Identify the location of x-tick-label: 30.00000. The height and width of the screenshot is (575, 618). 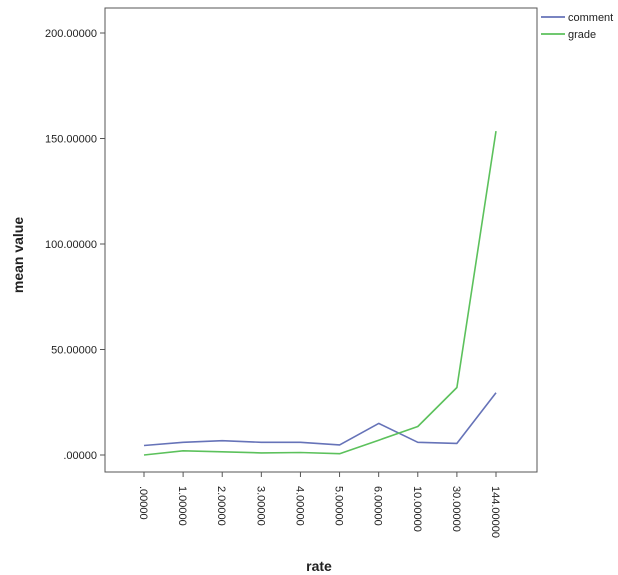
(456, 509).